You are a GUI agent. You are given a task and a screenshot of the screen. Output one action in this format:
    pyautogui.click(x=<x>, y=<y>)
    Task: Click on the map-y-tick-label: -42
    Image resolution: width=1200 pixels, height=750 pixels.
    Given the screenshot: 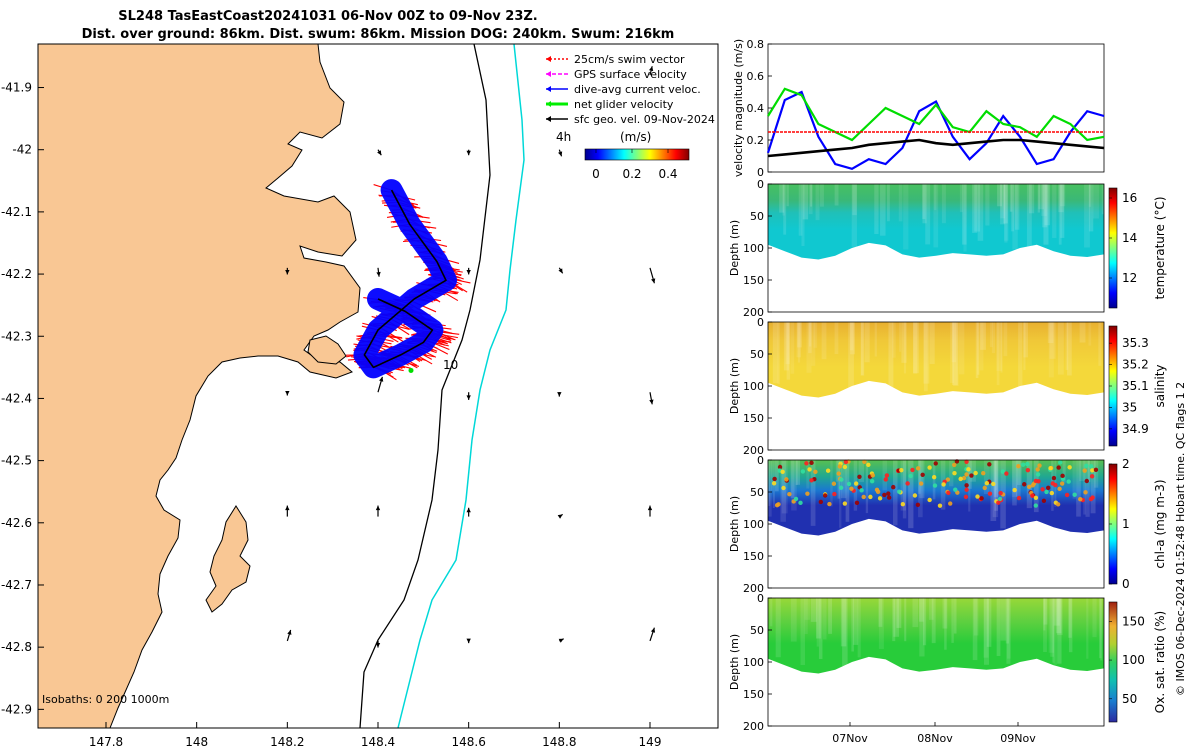 What is the action you would take?
    pyautogui.click(x=22, y=150)
    